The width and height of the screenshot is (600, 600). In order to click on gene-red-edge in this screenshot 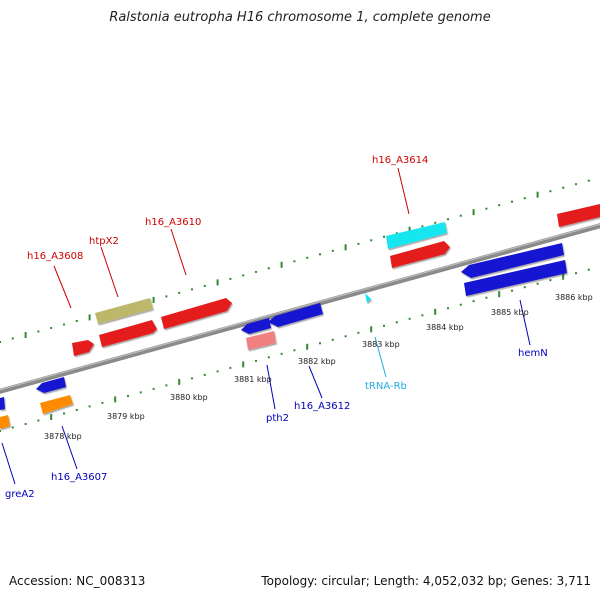, I will do `click(578, 215)`.